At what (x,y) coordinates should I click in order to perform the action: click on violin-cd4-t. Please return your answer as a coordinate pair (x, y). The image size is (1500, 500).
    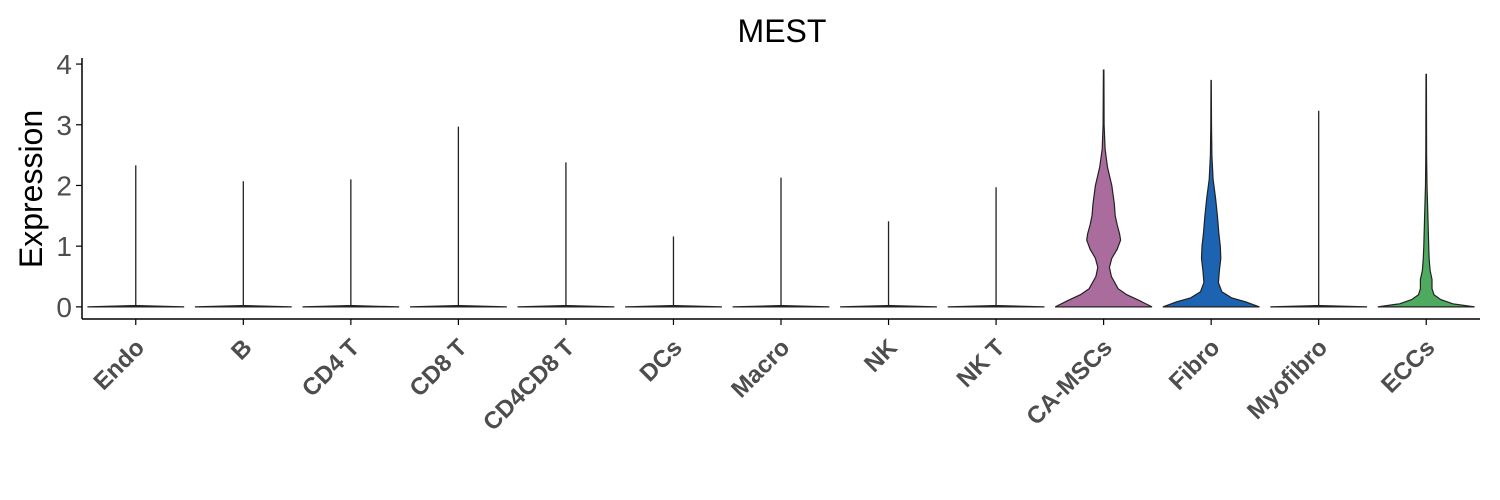
    Looking at the image, I should click on (351, 306).